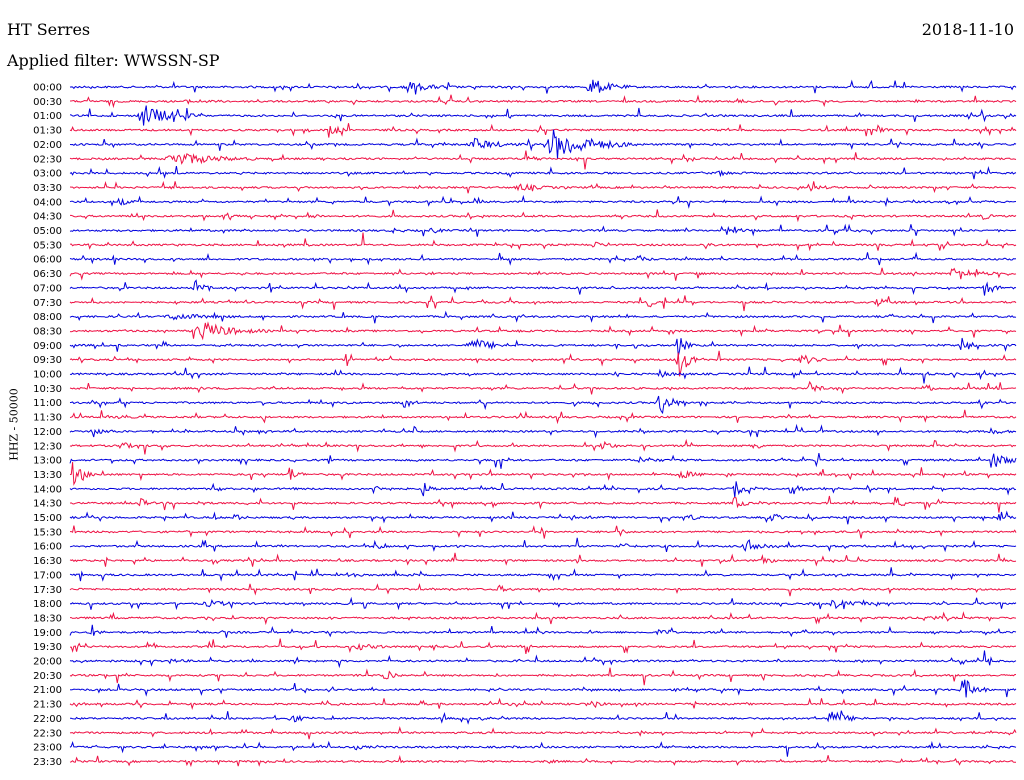 The width and height of the screenshot is (1024, 780). What do you see at coordinates (47, 705) in the screenshot?
I see `row-label-2130: 21:30` at bounding box center [47, 705].